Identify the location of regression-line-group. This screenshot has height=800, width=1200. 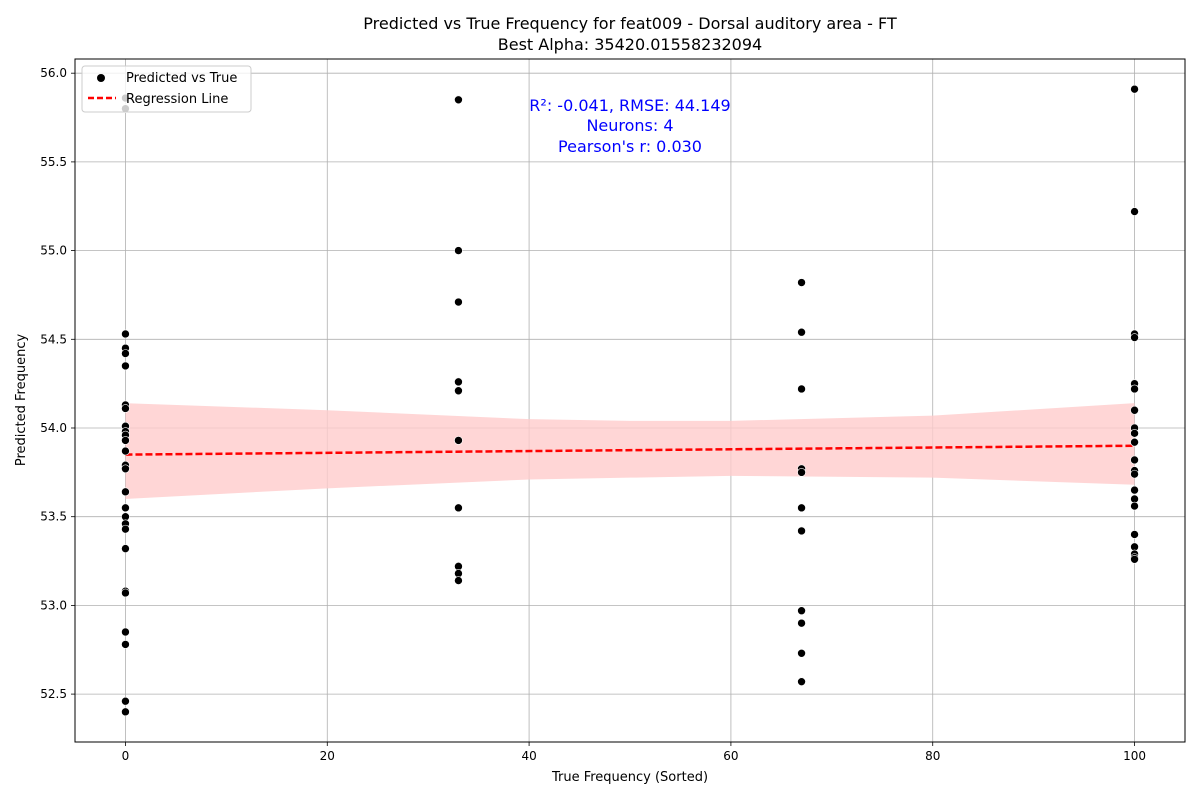
(630, 450).